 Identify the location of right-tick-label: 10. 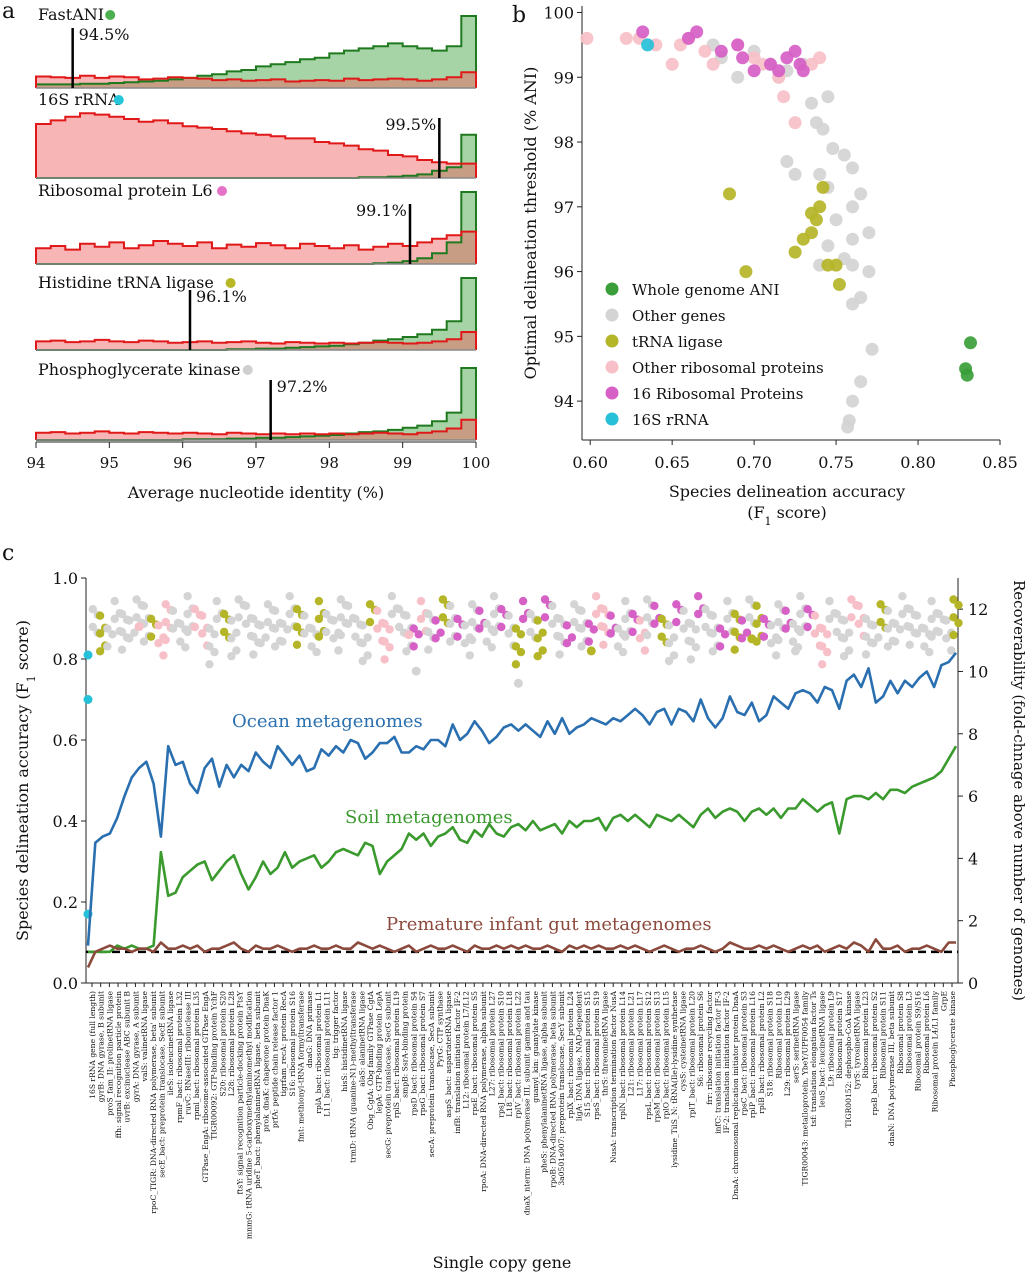
(978, 671).